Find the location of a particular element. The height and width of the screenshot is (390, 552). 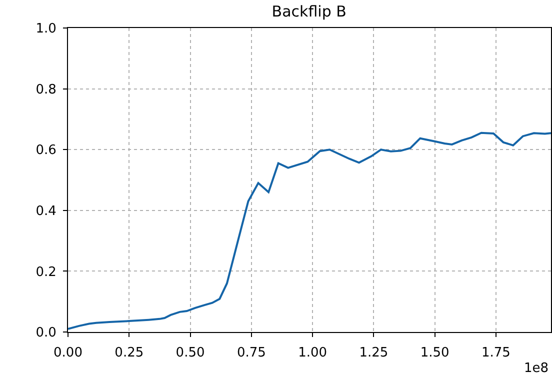

x-tick-label: 1.75 is located at coordinates (495, 353).